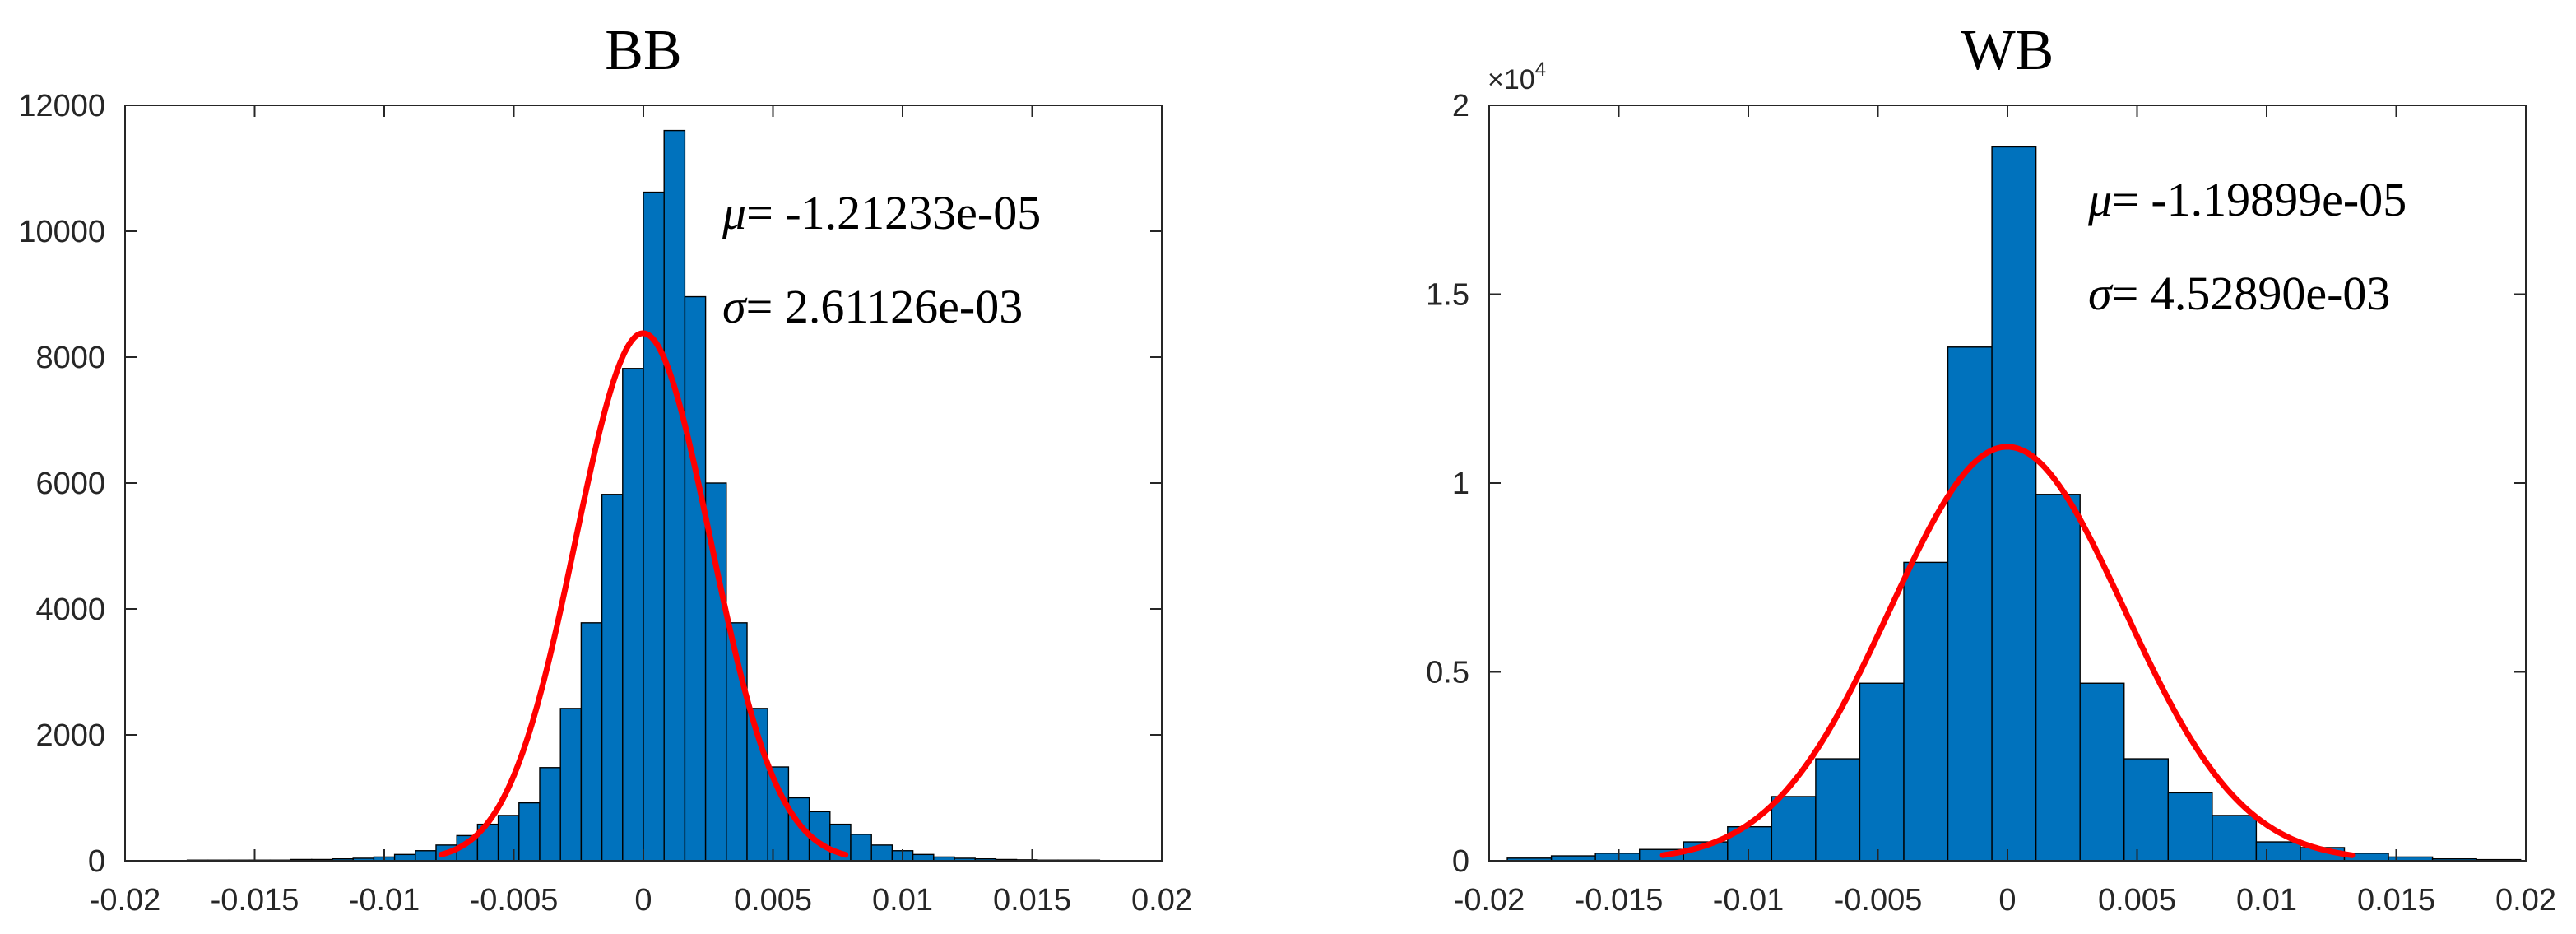 This screenshot has width=2576, height=934. Describe the element at coordinates (1448, 673) in the screenshot. I see `y-tick-label: 0.5` at that location.